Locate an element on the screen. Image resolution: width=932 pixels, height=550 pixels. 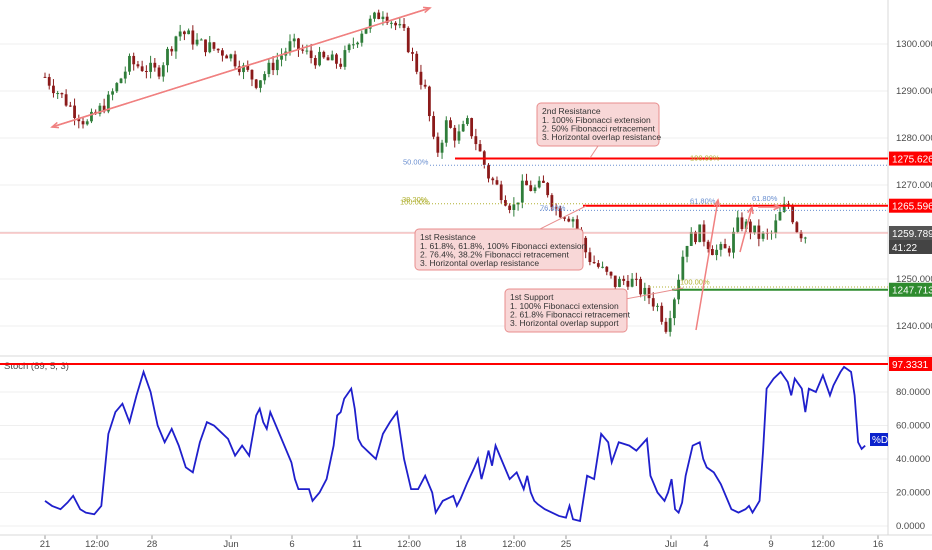
trend-arrow-down is located at coordinates (241, 67).